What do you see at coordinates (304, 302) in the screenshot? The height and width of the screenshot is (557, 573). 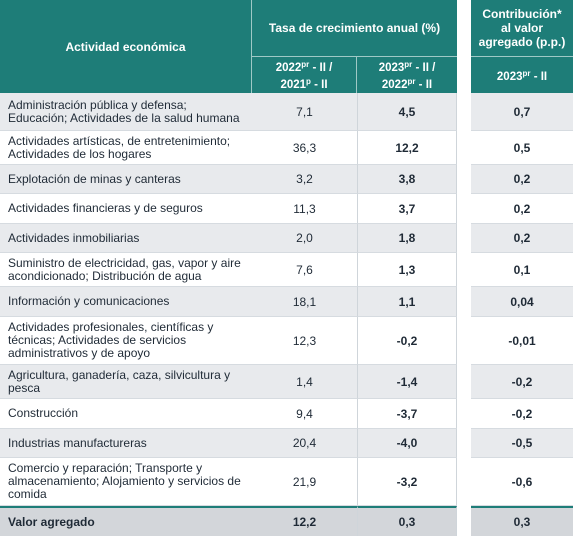 I see `growth-2022-value: 18,1` at bounding box center [304, 302].